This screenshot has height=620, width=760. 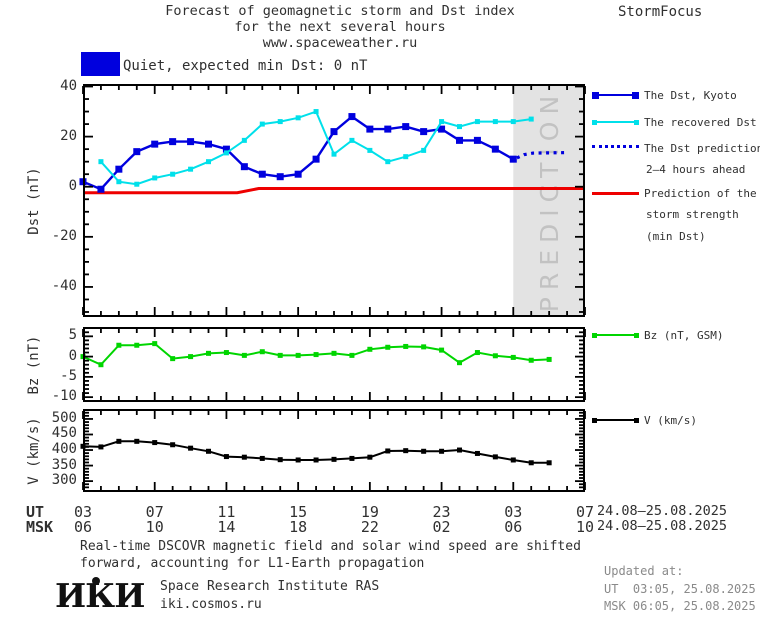 I want to click on iki-logo-text: ИКИ, so click(x=100, y=595).